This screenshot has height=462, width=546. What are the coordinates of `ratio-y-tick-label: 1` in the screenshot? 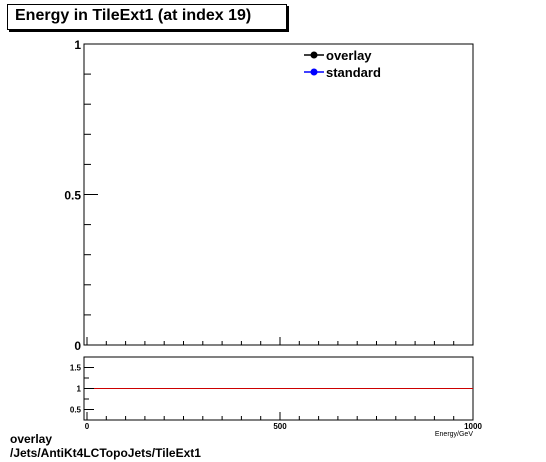 It's located at (79, 389).